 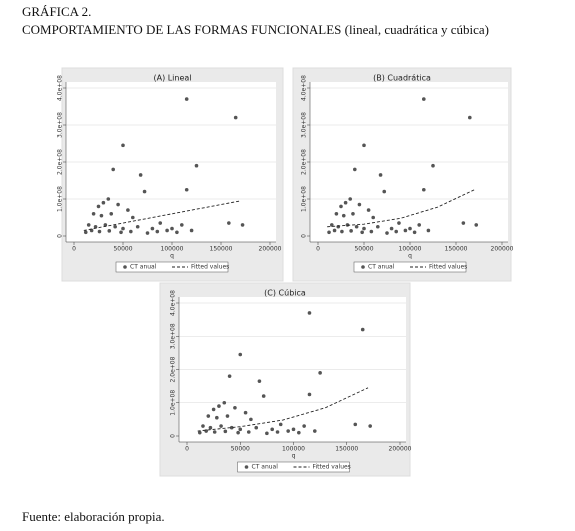 I want to click on panel-title: (B) Cuadrática, so click(x=402, y=78).